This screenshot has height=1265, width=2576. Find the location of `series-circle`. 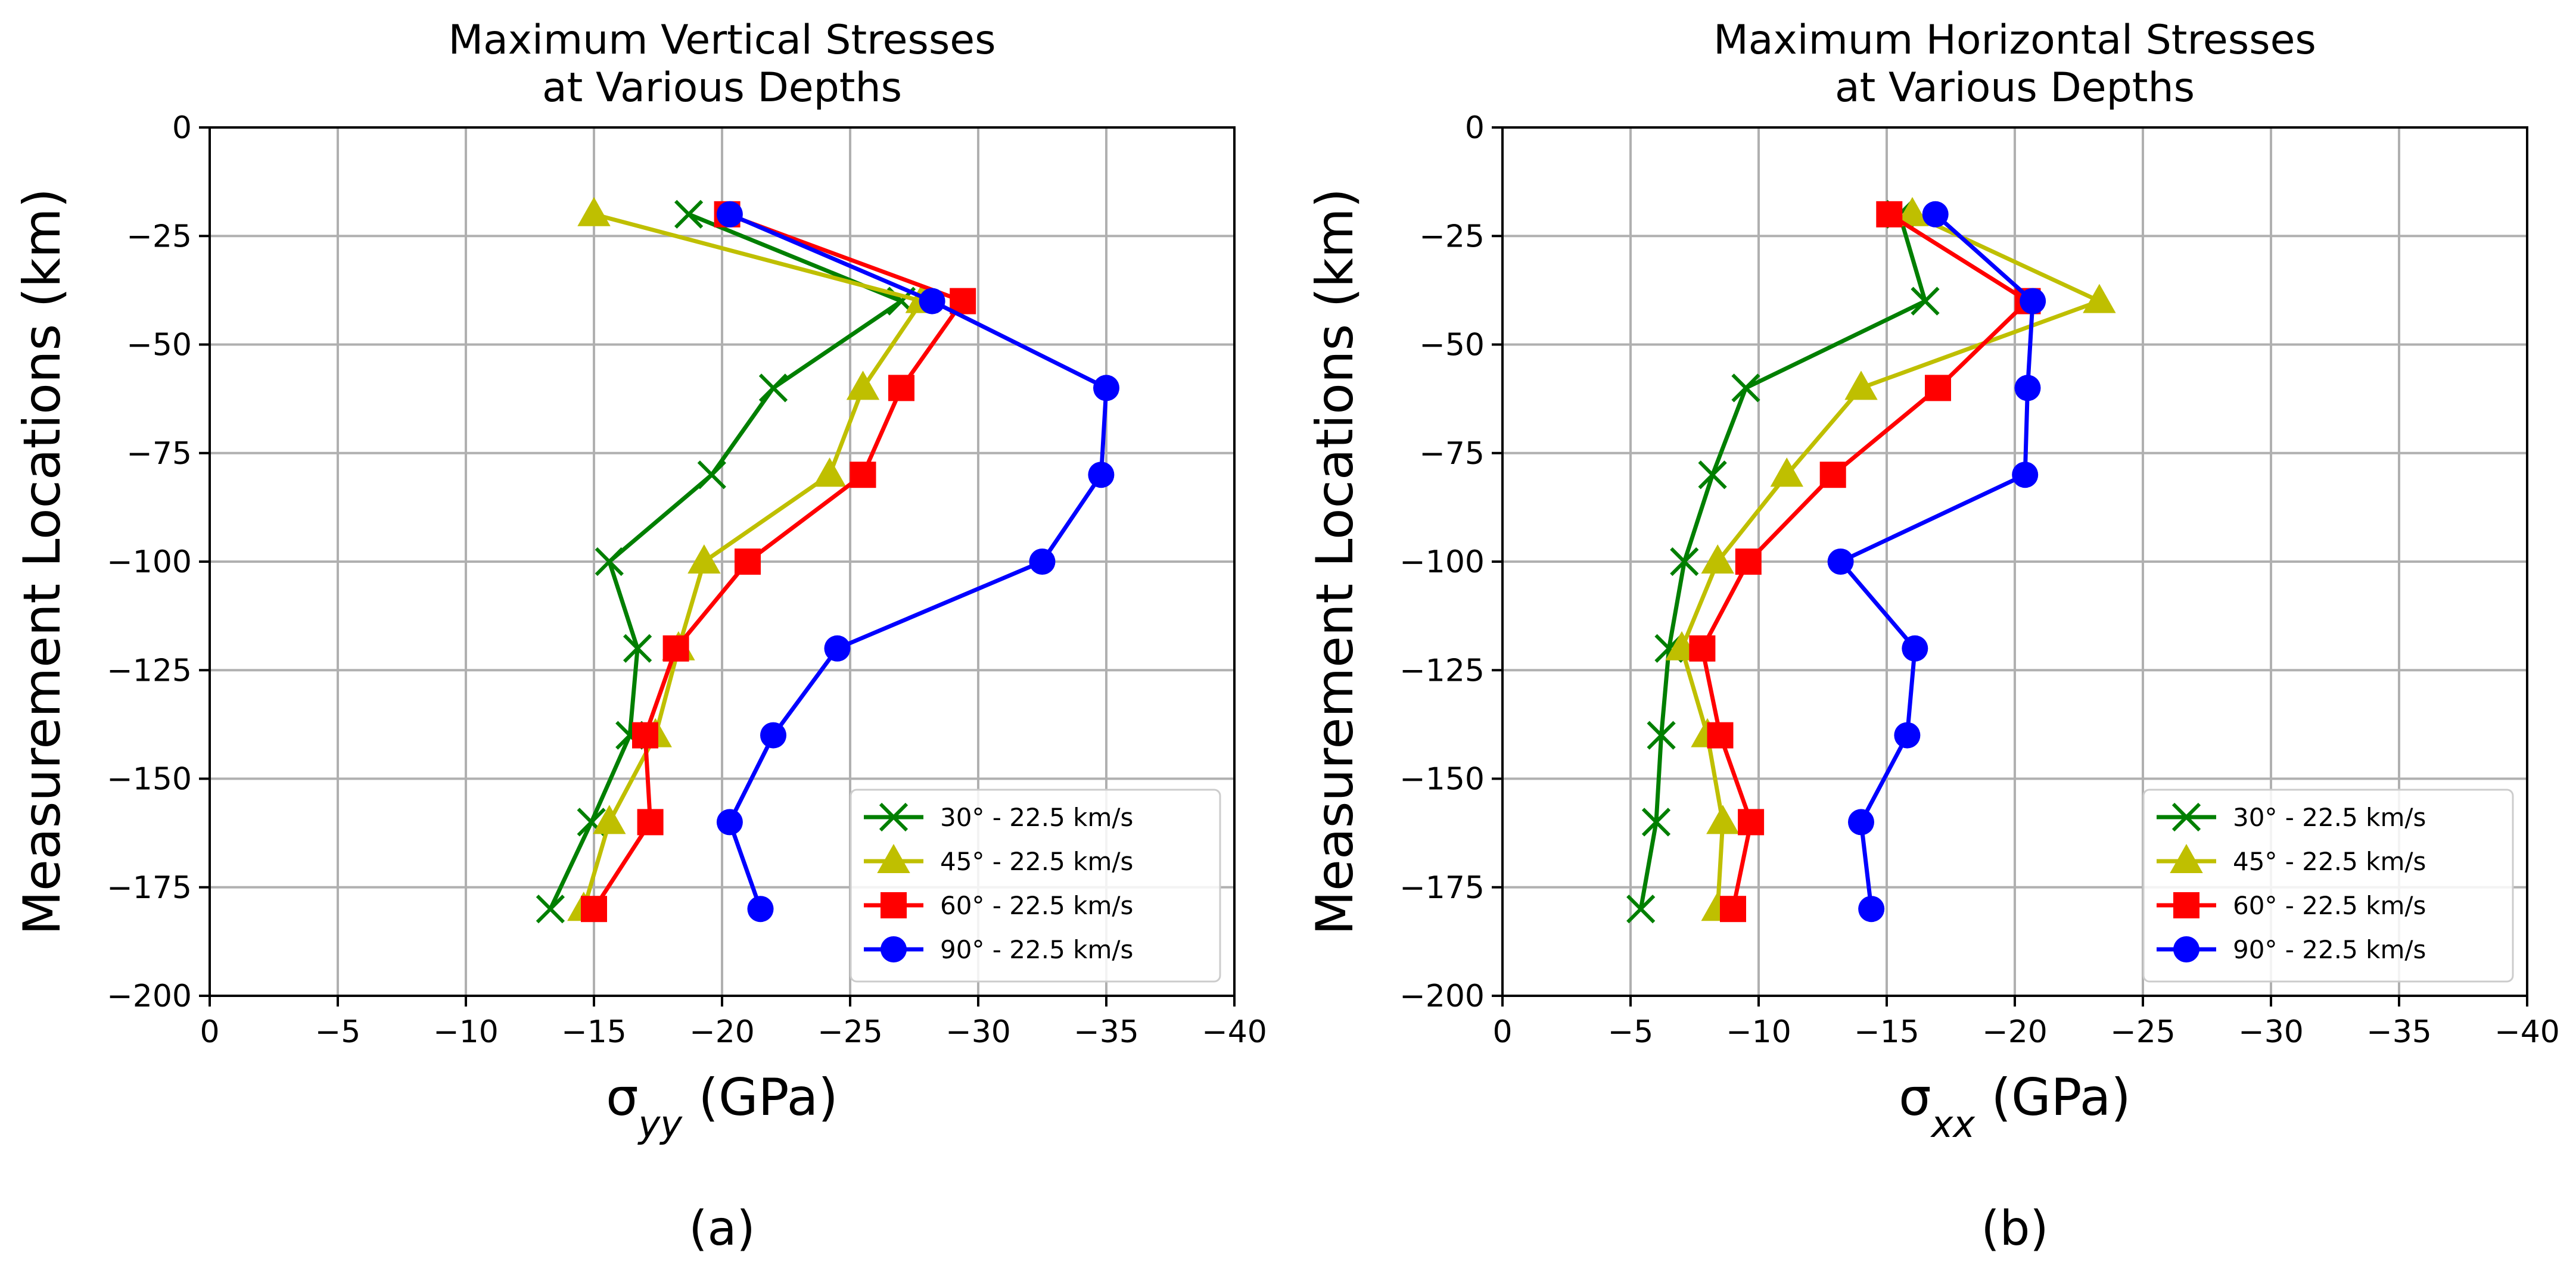

series-circle is located at coordinates (917, 562).